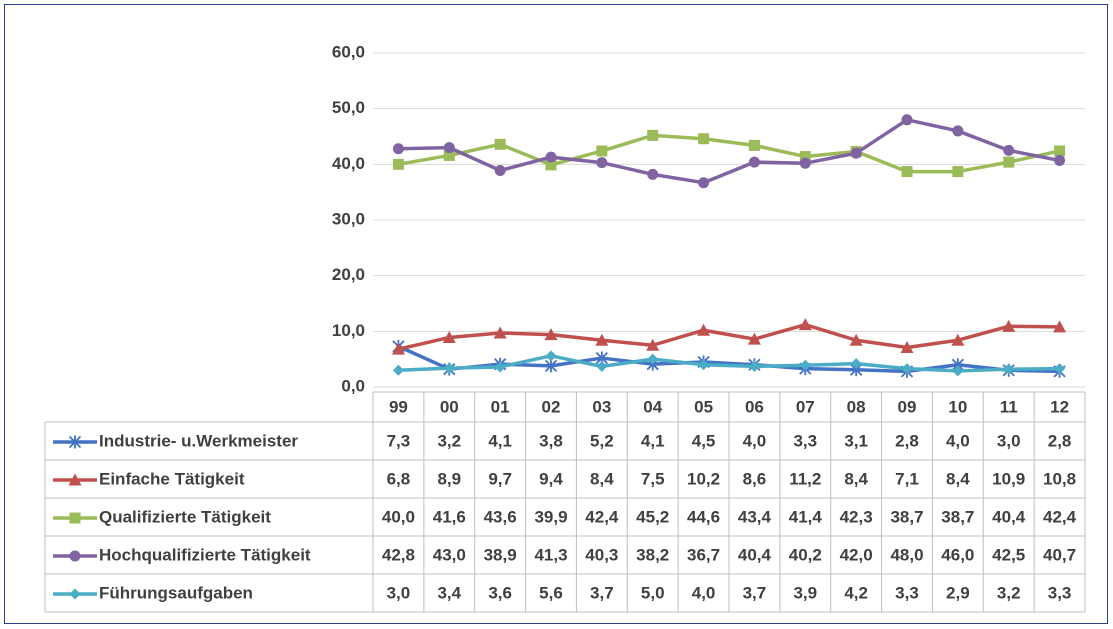 The height and width of the screenshot is (629, 1113). What do you see at coordinates (500, 478) in the screenshot?
I see `table-value: 9,7` at bounding box center [500, 478].